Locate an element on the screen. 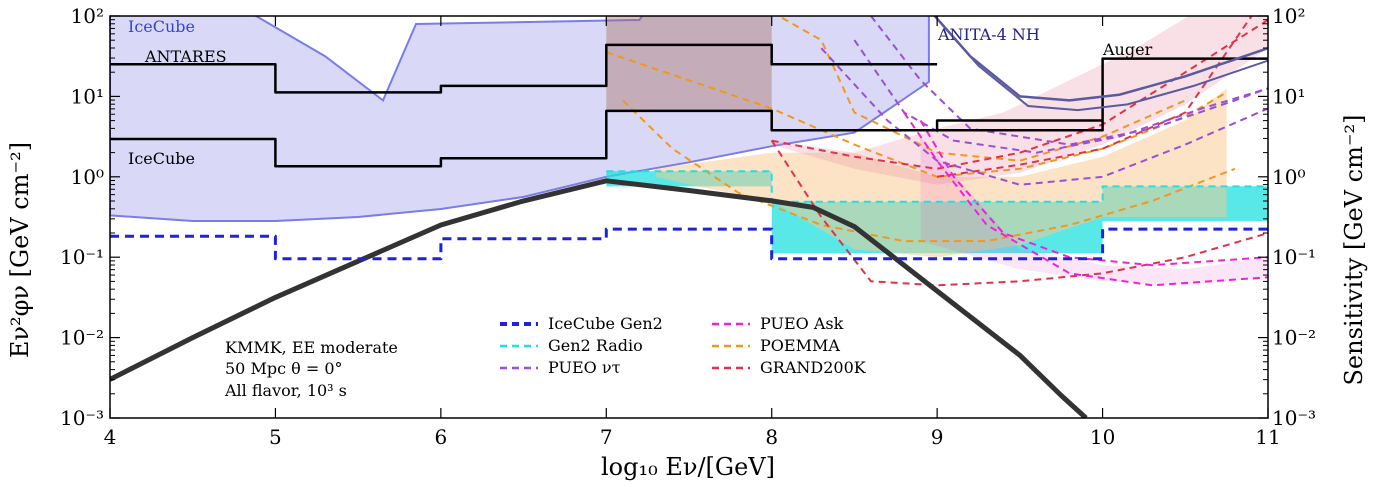 The height and width of the screenshot is (487, 1391). series-anita-lower is located at coordinates (1100, 64).